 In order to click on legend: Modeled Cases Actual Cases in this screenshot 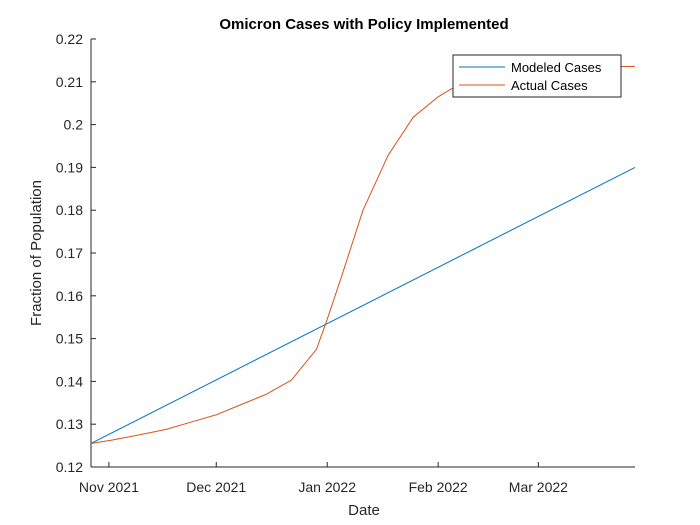, I will do `click(537, 76)`.